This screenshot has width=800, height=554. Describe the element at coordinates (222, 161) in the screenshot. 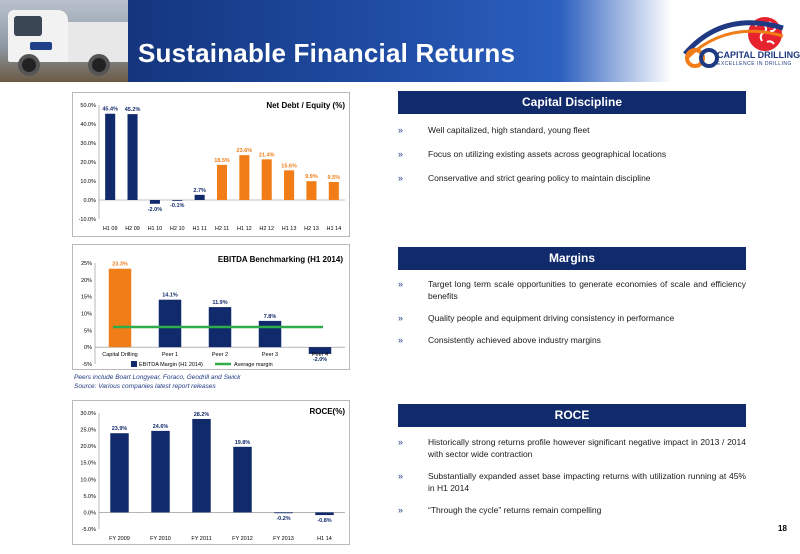

I see `data-label: 18.5%` at that location.